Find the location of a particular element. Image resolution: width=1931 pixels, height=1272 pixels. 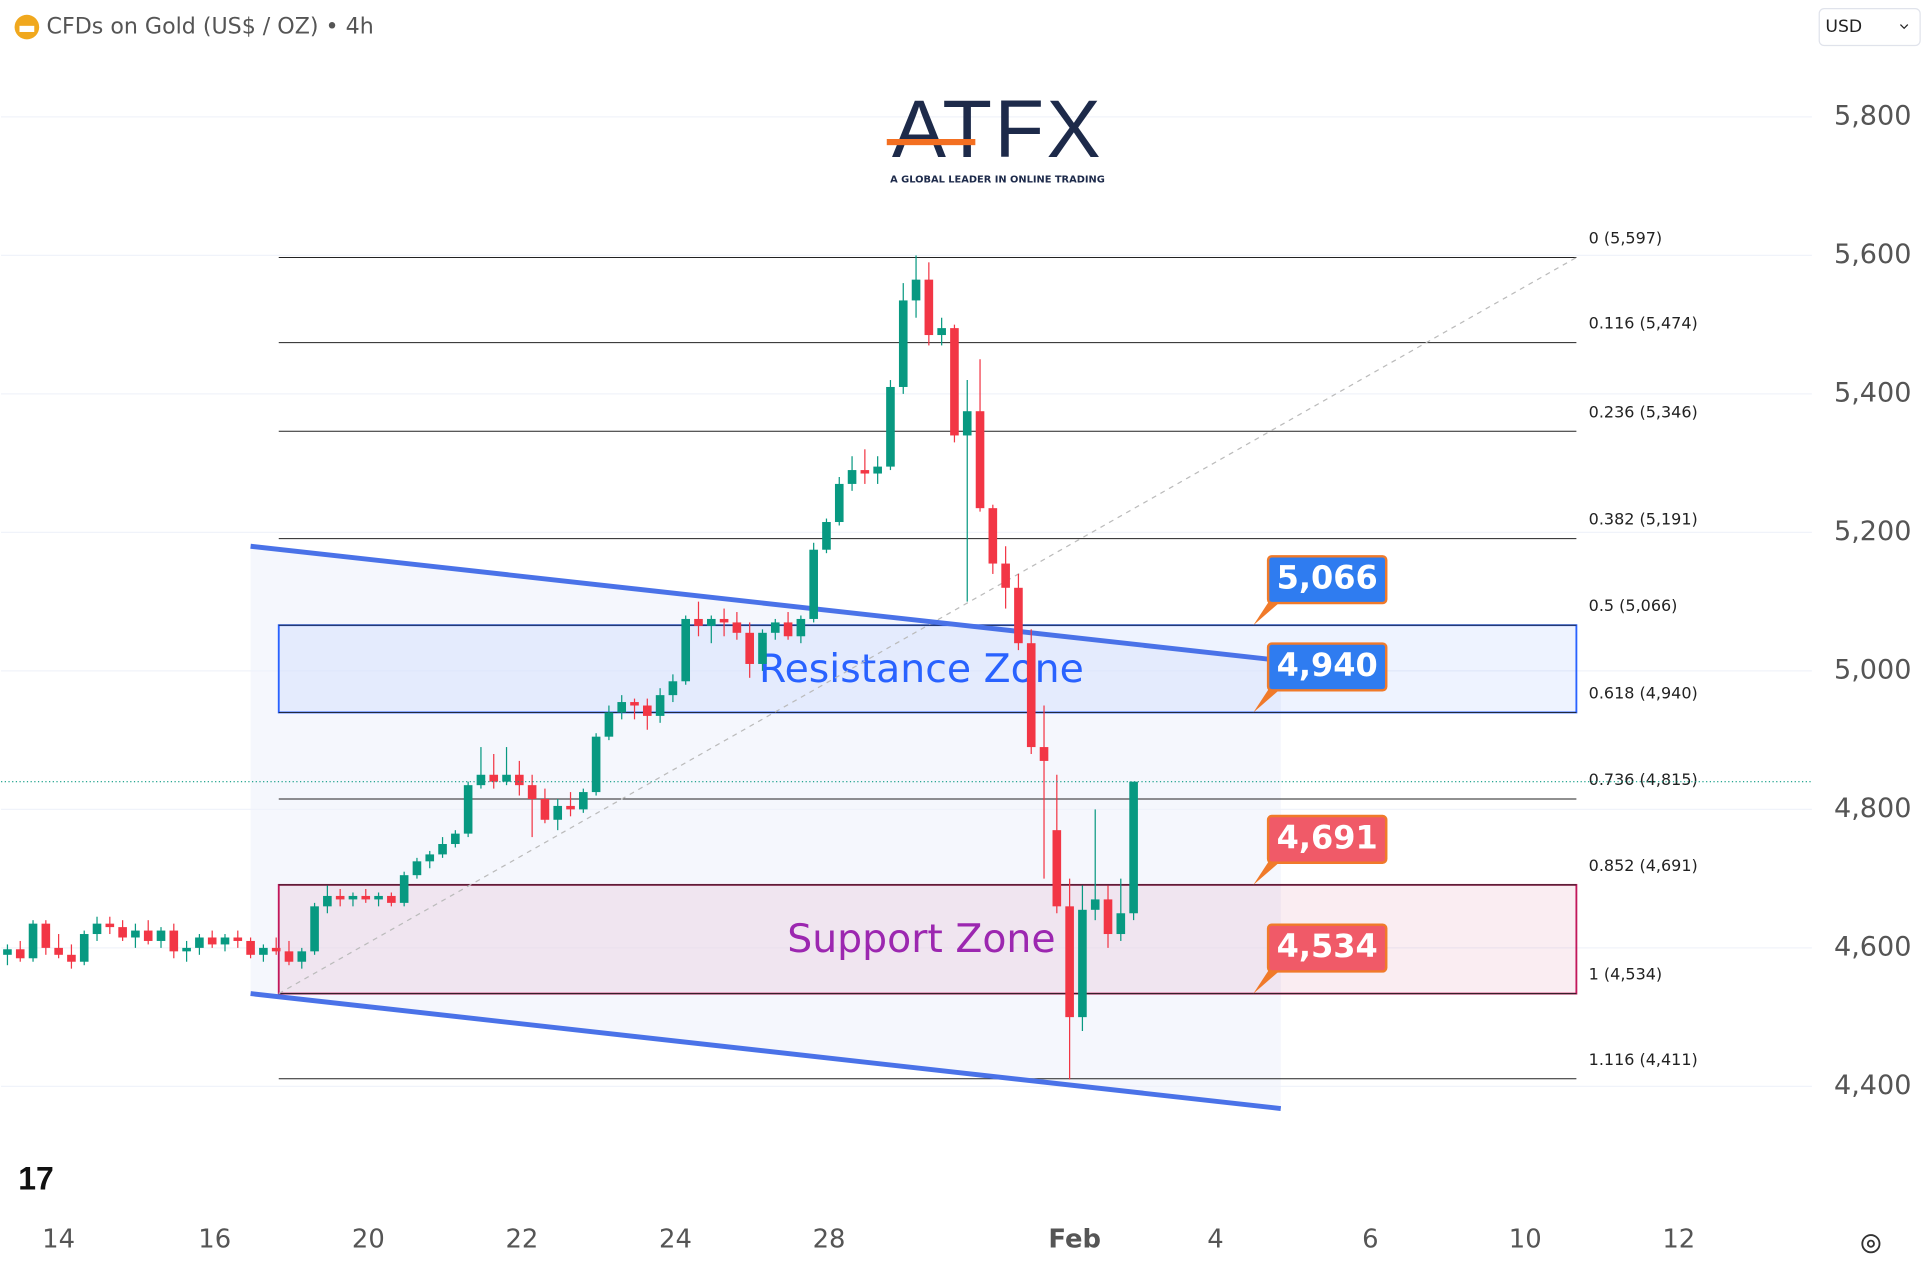

y-tick-label: 4,800 is located at coordinates (1872, 808).